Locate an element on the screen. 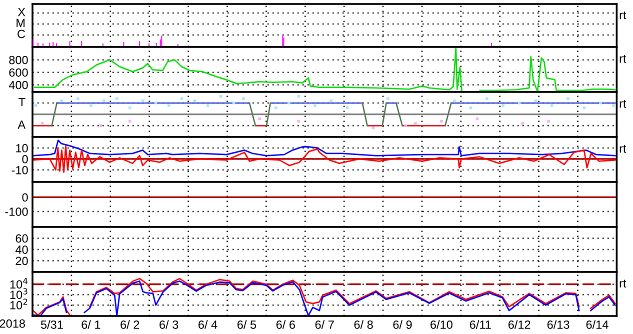 The height and width of the screenshot is (334, 633). y-tick-label: 10 is located at coordinates (22, 148).